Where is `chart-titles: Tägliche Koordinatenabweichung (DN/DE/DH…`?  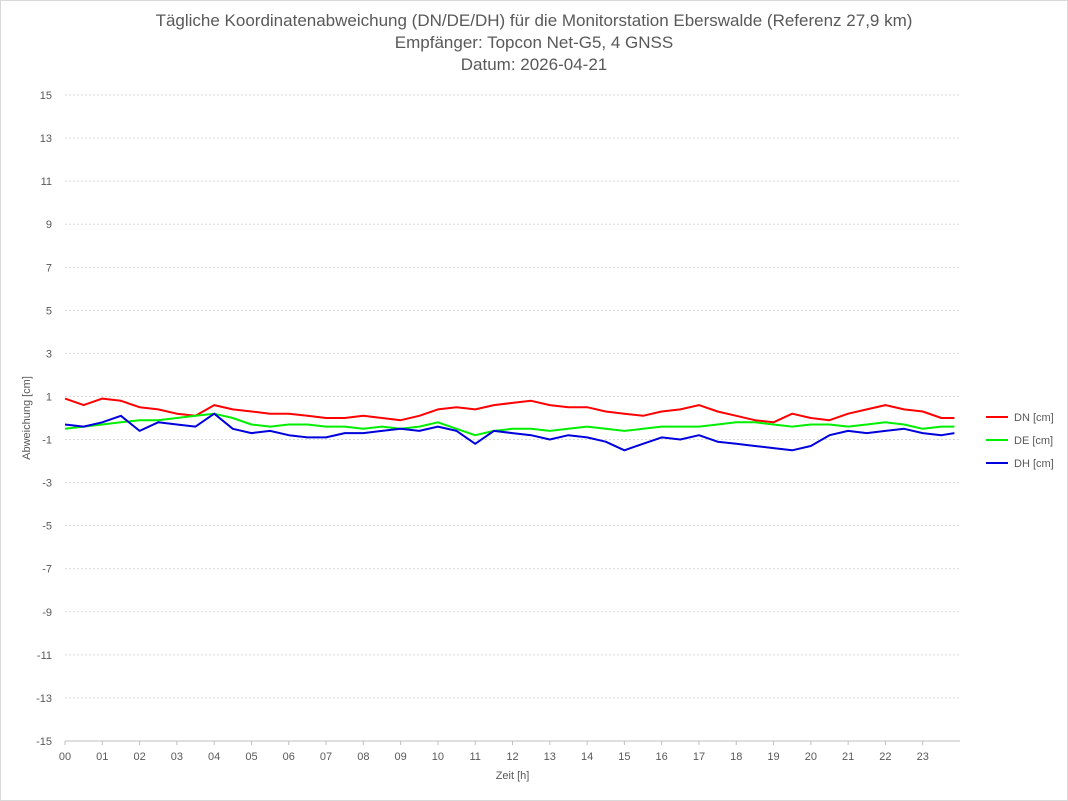 chart-titles: Tägliche Koordinatenabweichung (DN/DE/DH… is located at coordinates (534, 43).